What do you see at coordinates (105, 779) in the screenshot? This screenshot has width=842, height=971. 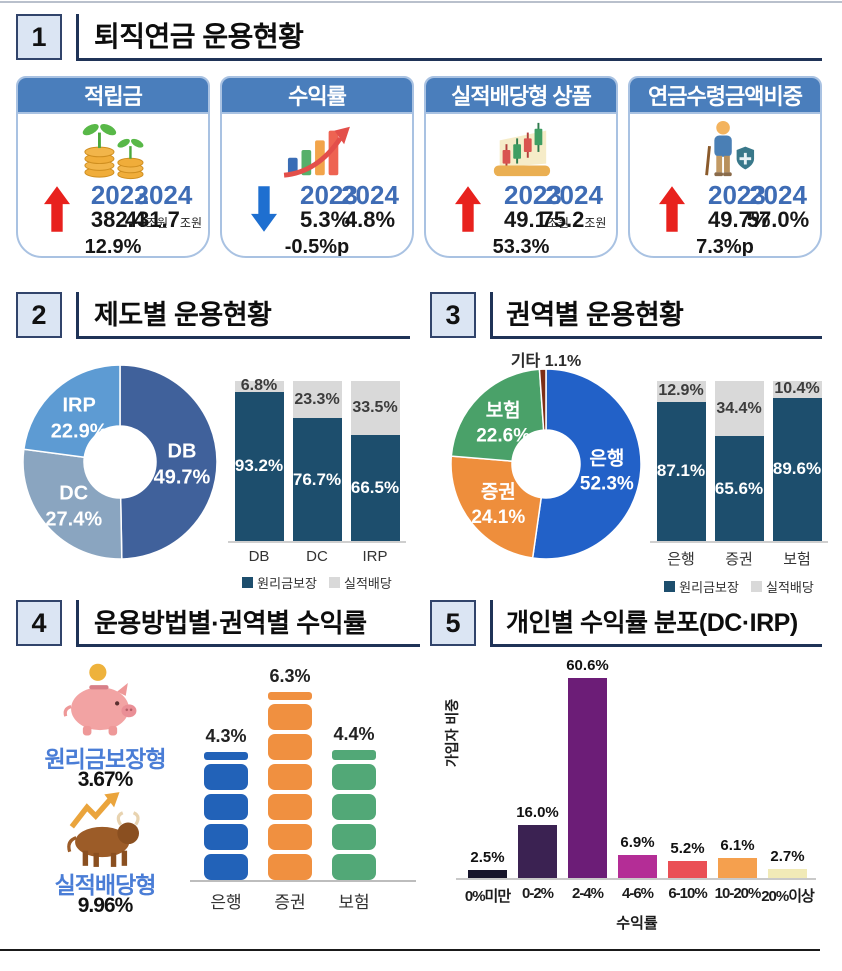 I see `principal-protected-value: 3.67%` at bounding box center [105, 779].